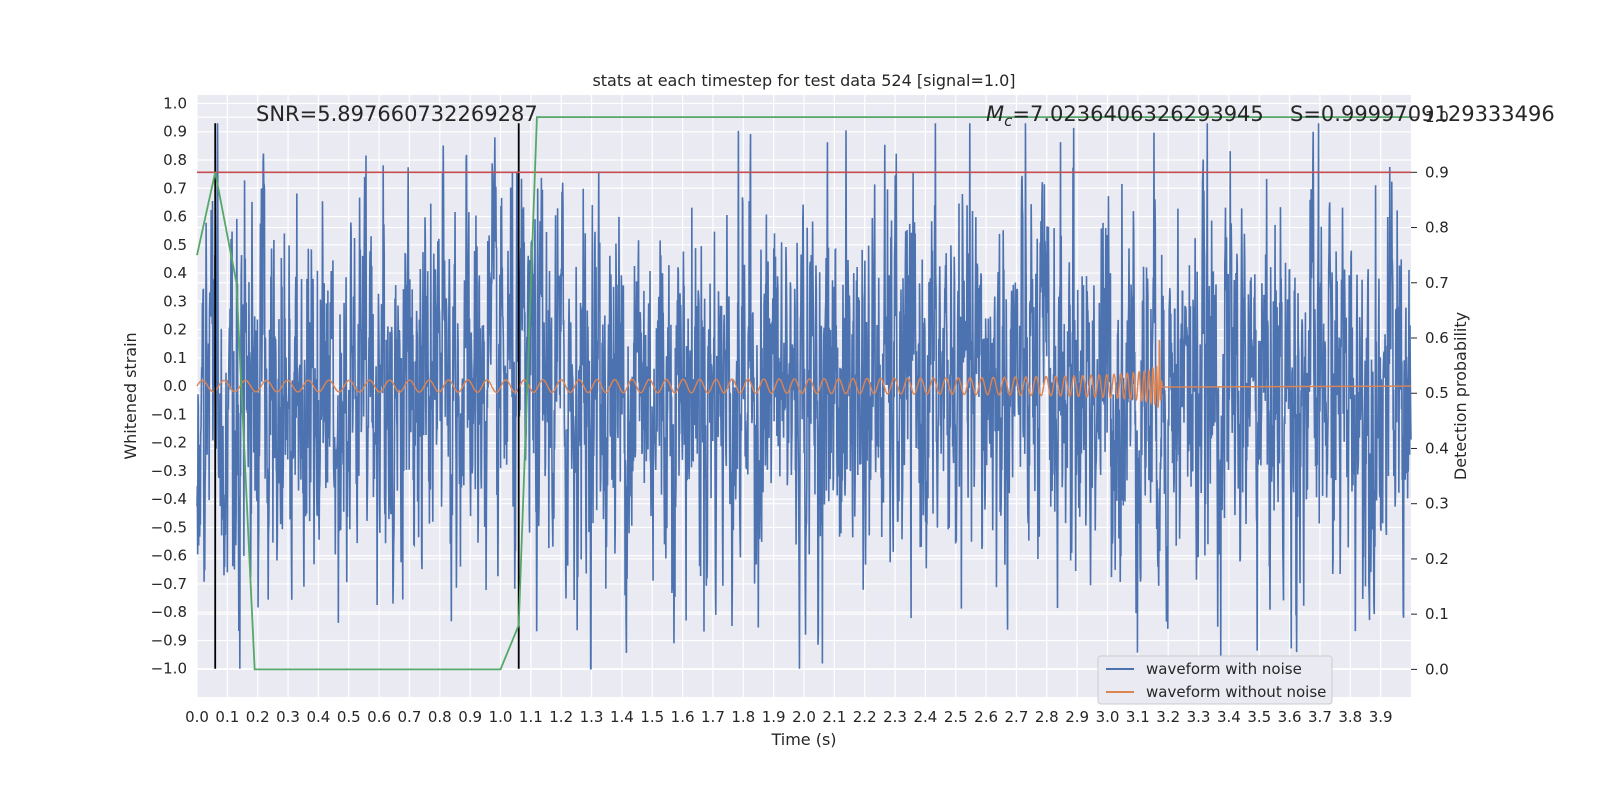  I want to click on chirp-series, so click(804, 373).